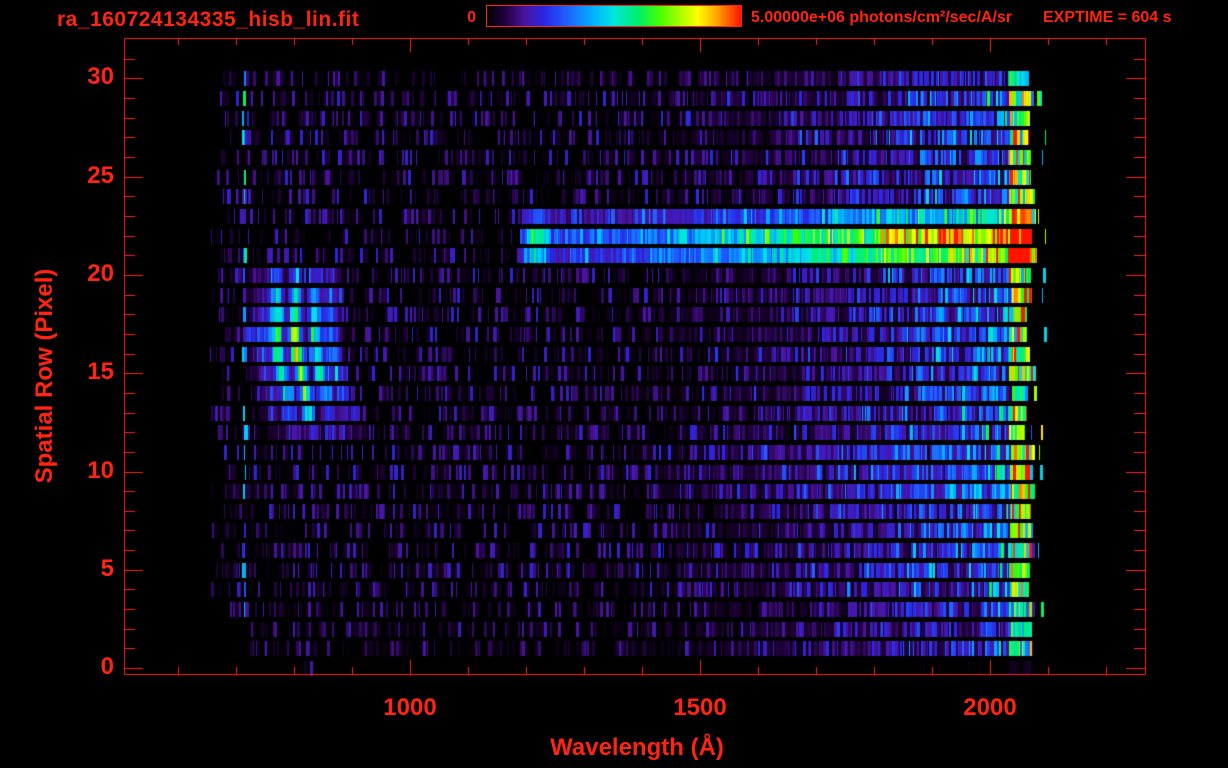  I want to click on y-tick-label: 5, so click(107, 568).